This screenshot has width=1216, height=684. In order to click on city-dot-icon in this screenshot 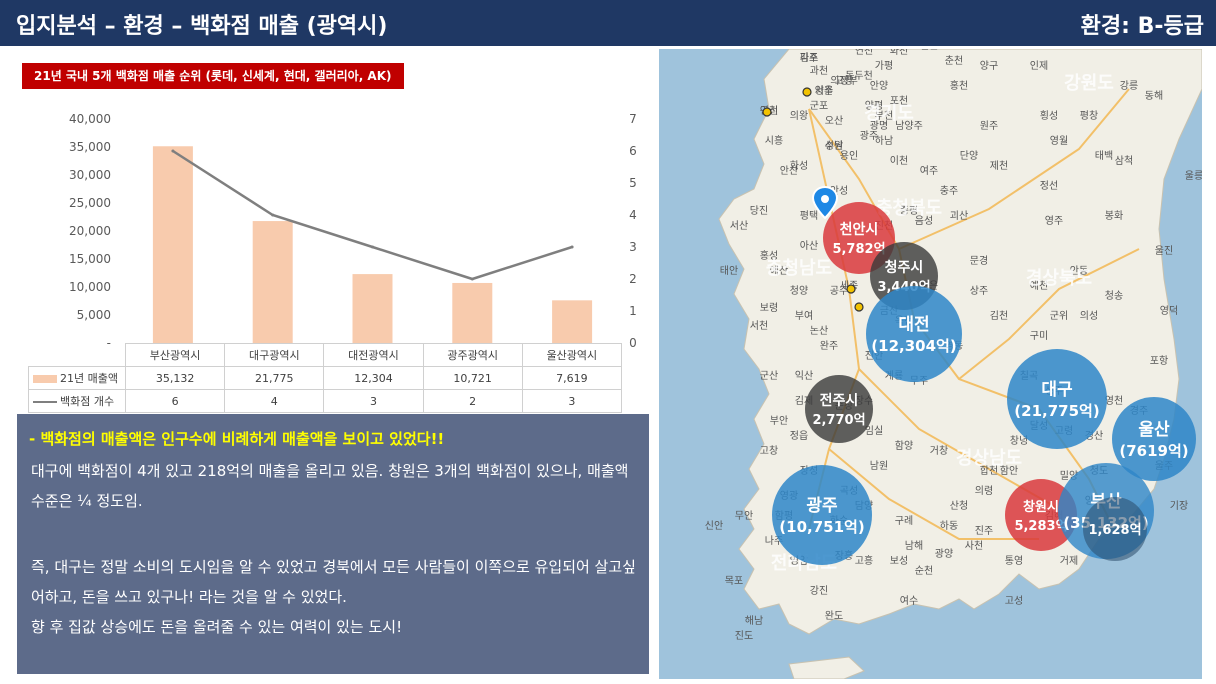, I will do `click(859, 307)`.